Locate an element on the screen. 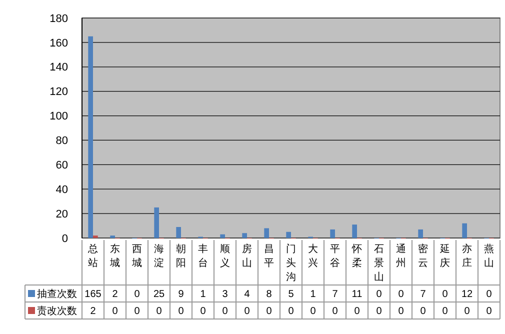  x-tick-label: 燕山 is located at coordinates (489, 256).